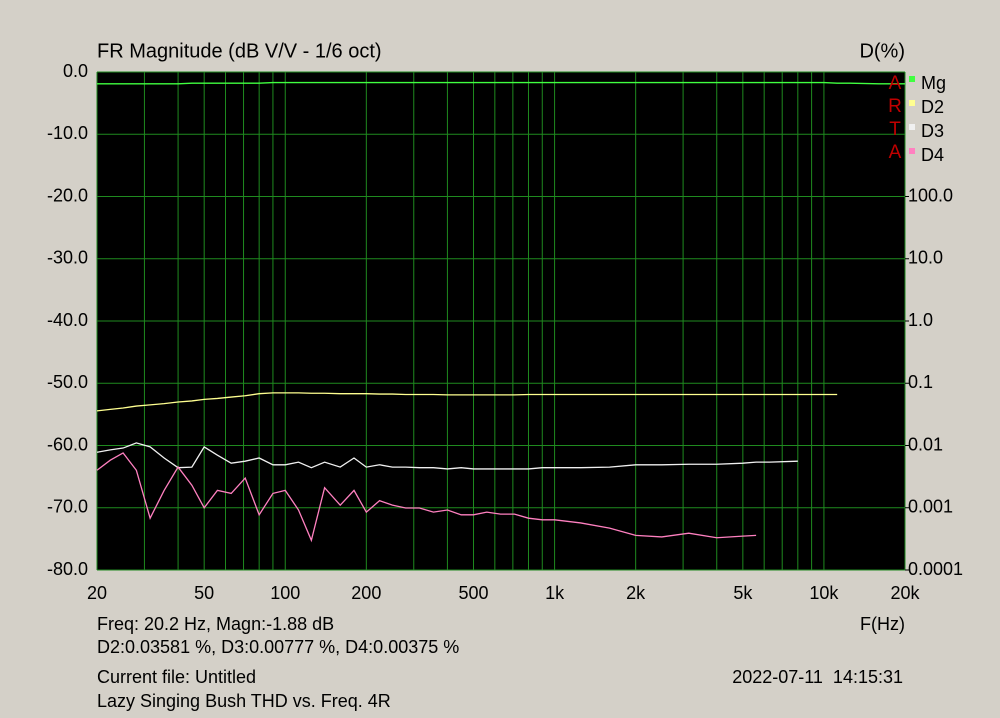  Describe the element at coordinates (278, 647) in the screenshot. I see `footer-line: D2:0.03581 %, D3:0.00777 %, D4:0.00375 %` at that location.